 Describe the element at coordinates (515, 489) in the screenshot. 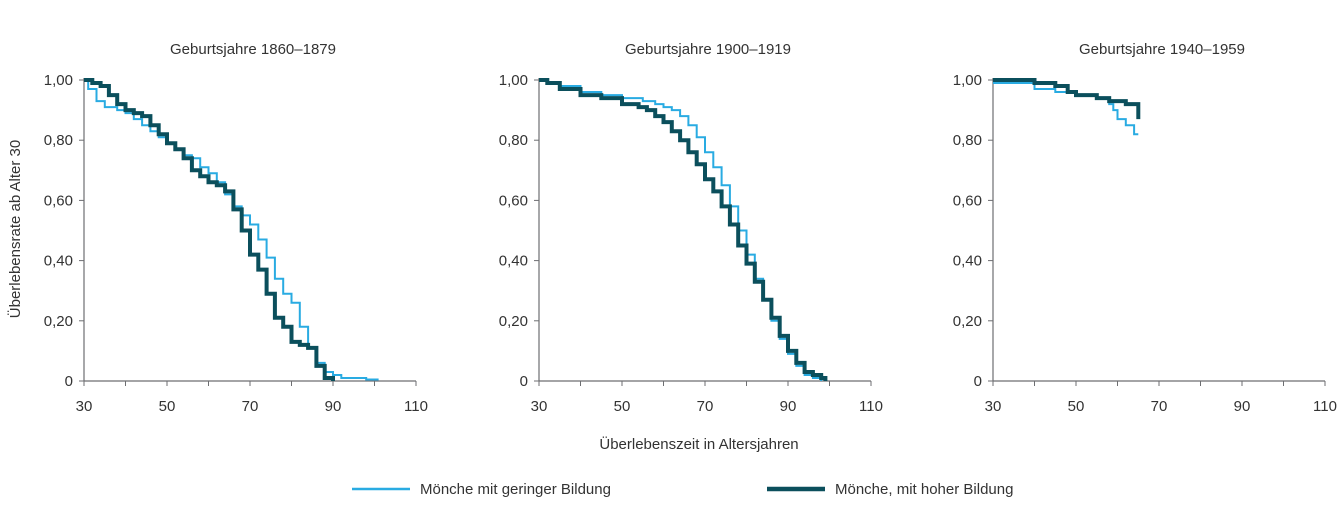

I see `legend-label: Mönche mit geringer Bildung` at that location.